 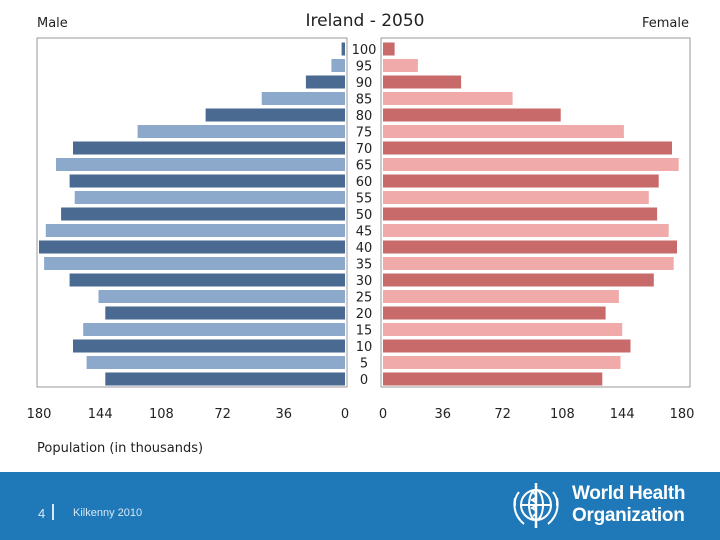 What do you see at coordinates (364, 100) in the screenshot?
I see `age-label-85: 85` at bounding box center [364, 100].